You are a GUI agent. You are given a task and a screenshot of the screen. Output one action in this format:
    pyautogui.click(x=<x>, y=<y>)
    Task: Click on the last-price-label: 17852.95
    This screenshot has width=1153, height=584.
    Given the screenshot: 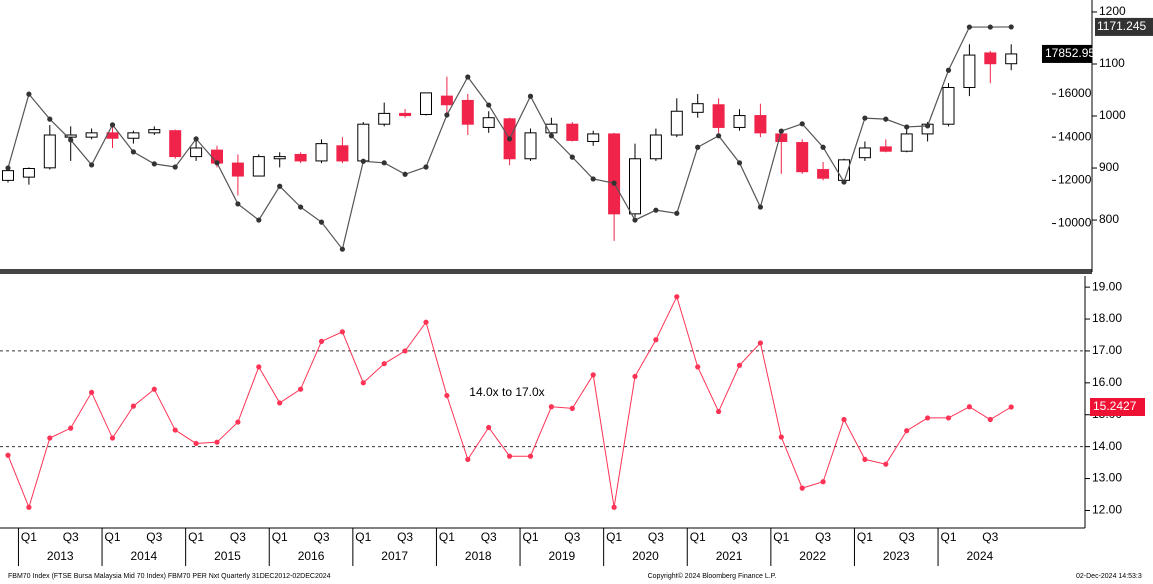 What is the action you would take?
    pyautogui.click(x=1070, y=53)
    